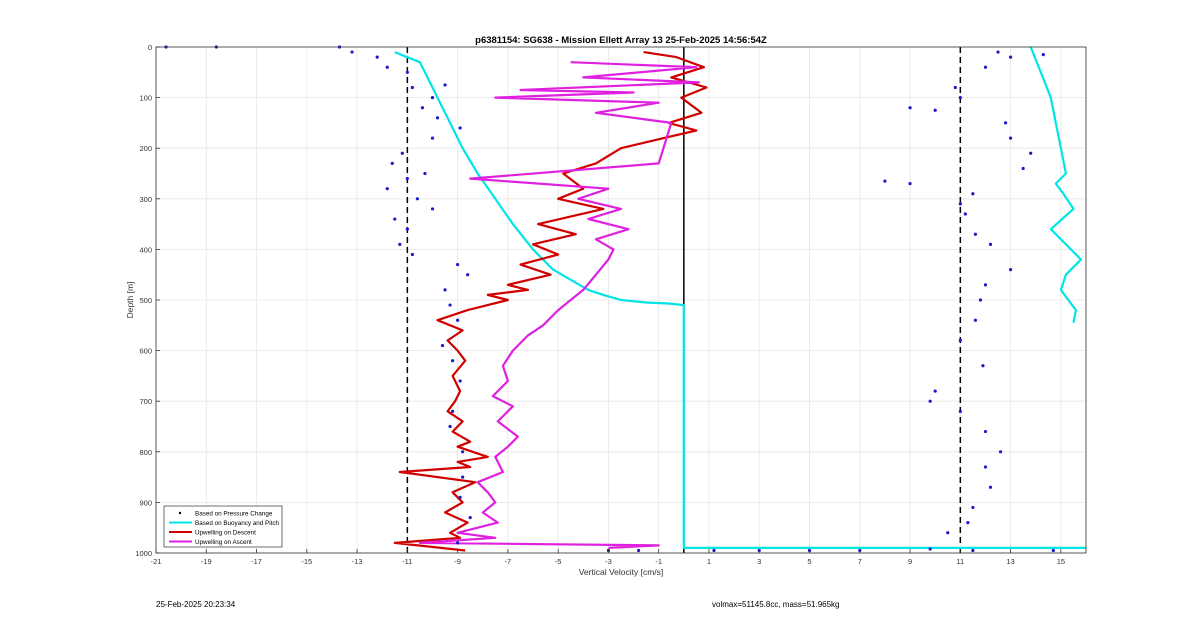  I want to click on x-tick-label: -1, so click(658, 561).